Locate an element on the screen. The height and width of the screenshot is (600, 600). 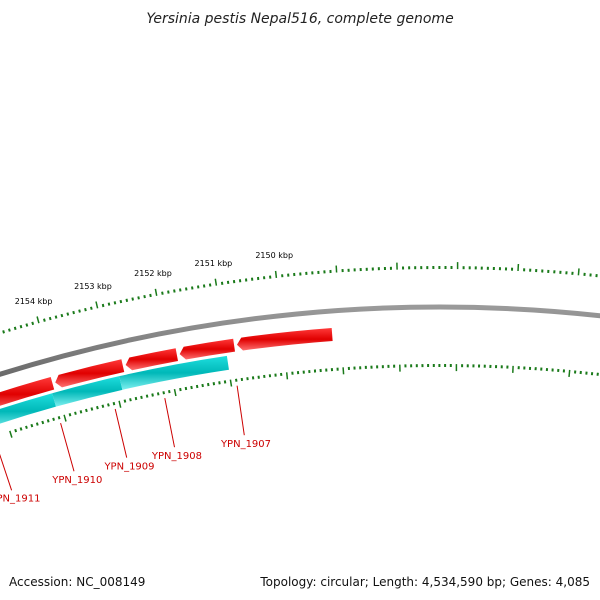
gene-arrow-ypn-1908 is located at coordinates (207, 349).